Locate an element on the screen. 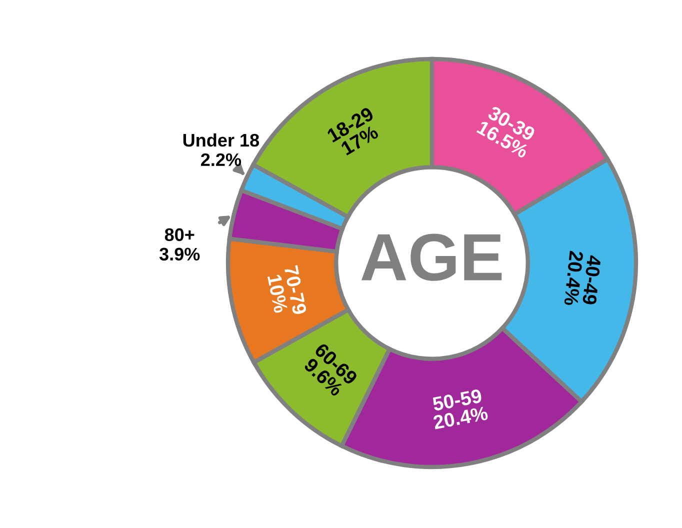 Image resolution: width=682 pixels, height=528 pixels. slice-label: 80+ is located at coordinates (179, 235).